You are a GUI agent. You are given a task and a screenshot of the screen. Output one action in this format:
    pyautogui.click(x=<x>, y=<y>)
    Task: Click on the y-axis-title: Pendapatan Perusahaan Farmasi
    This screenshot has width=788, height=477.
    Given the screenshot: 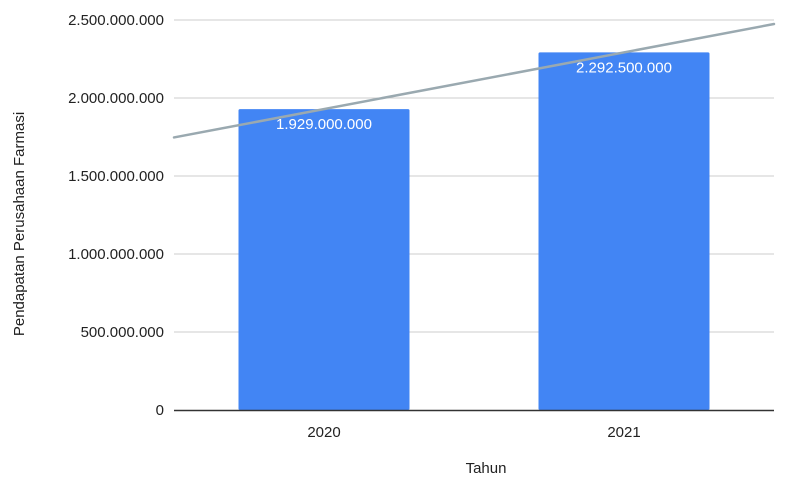 What is the action you would take?
    pyautogui.click(x=19, y=224)
    